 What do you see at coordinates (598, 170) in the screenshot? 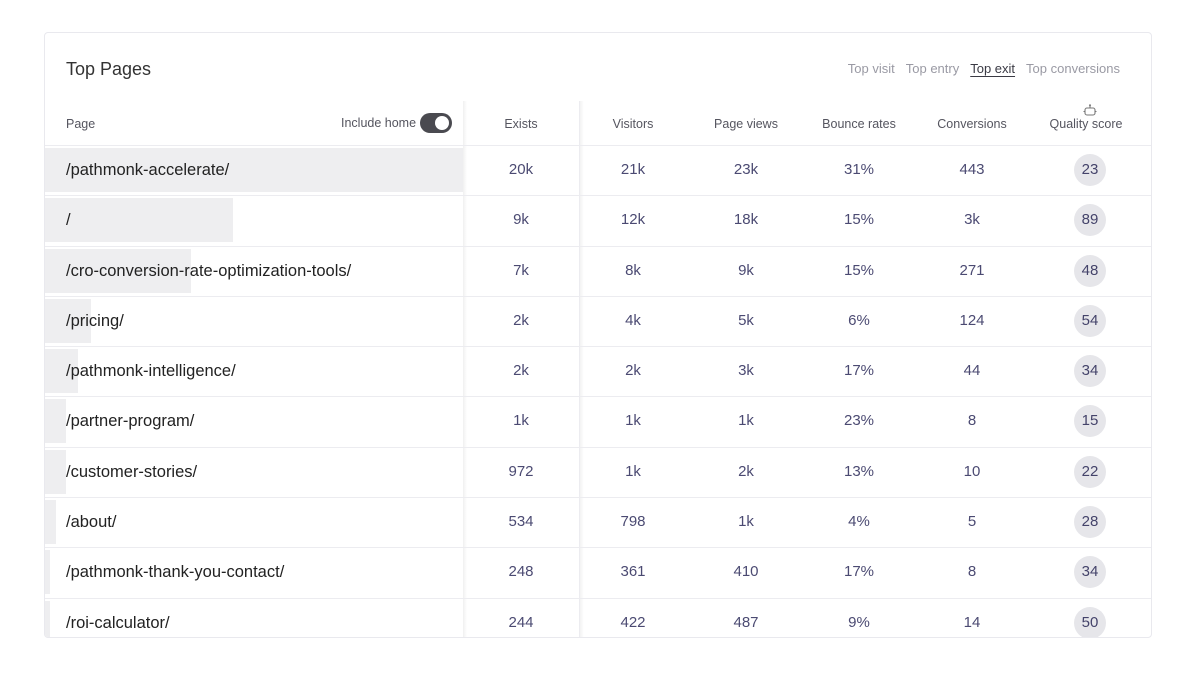
I see `table-row: /pathmonk-accelerate/20k 21k 23k 31% 443 23` at bounding box center [598, 170].